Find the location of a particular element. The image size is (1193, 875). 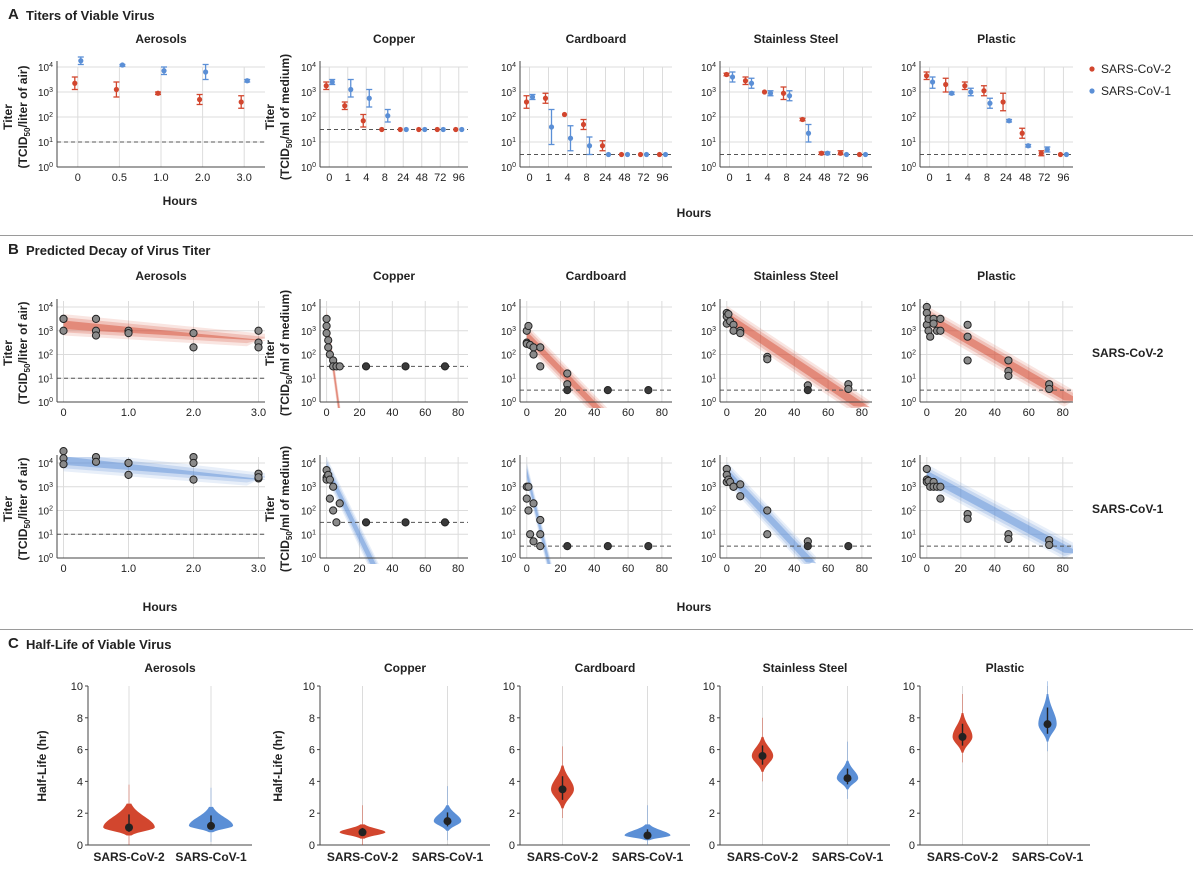

y-axis-label-unit: (TCID50/ml of medium) is located at coordinates (286, 117).